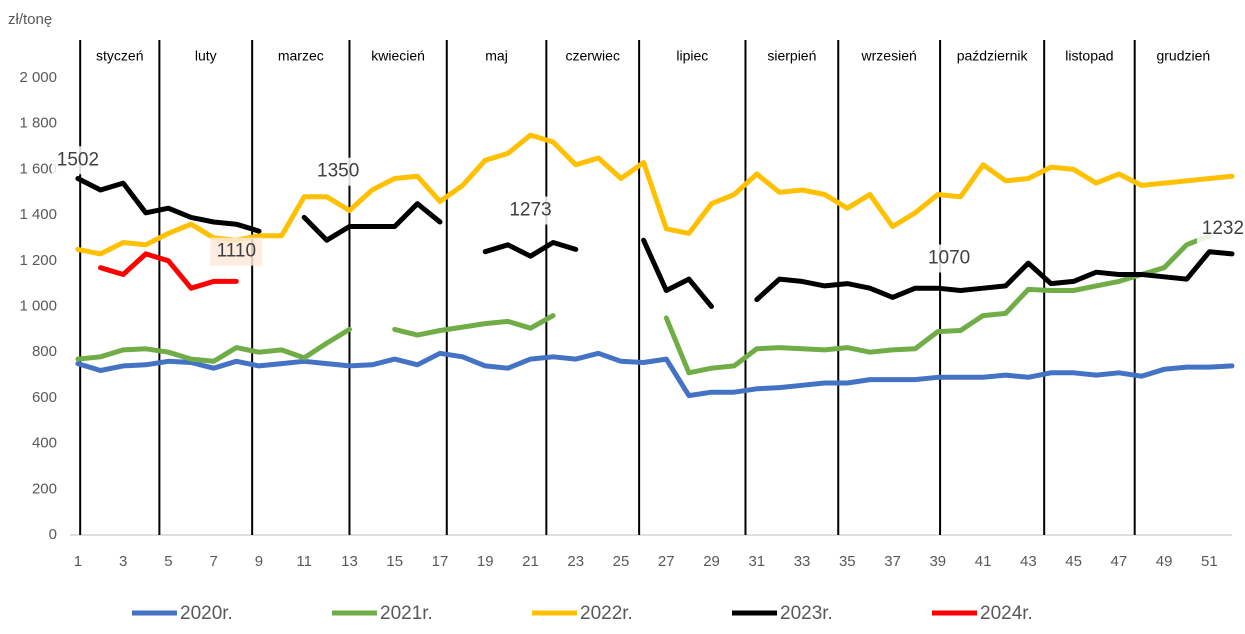 The image size is (1245, 634). I want to click on month-label: wrzesień, so click(889, 56).